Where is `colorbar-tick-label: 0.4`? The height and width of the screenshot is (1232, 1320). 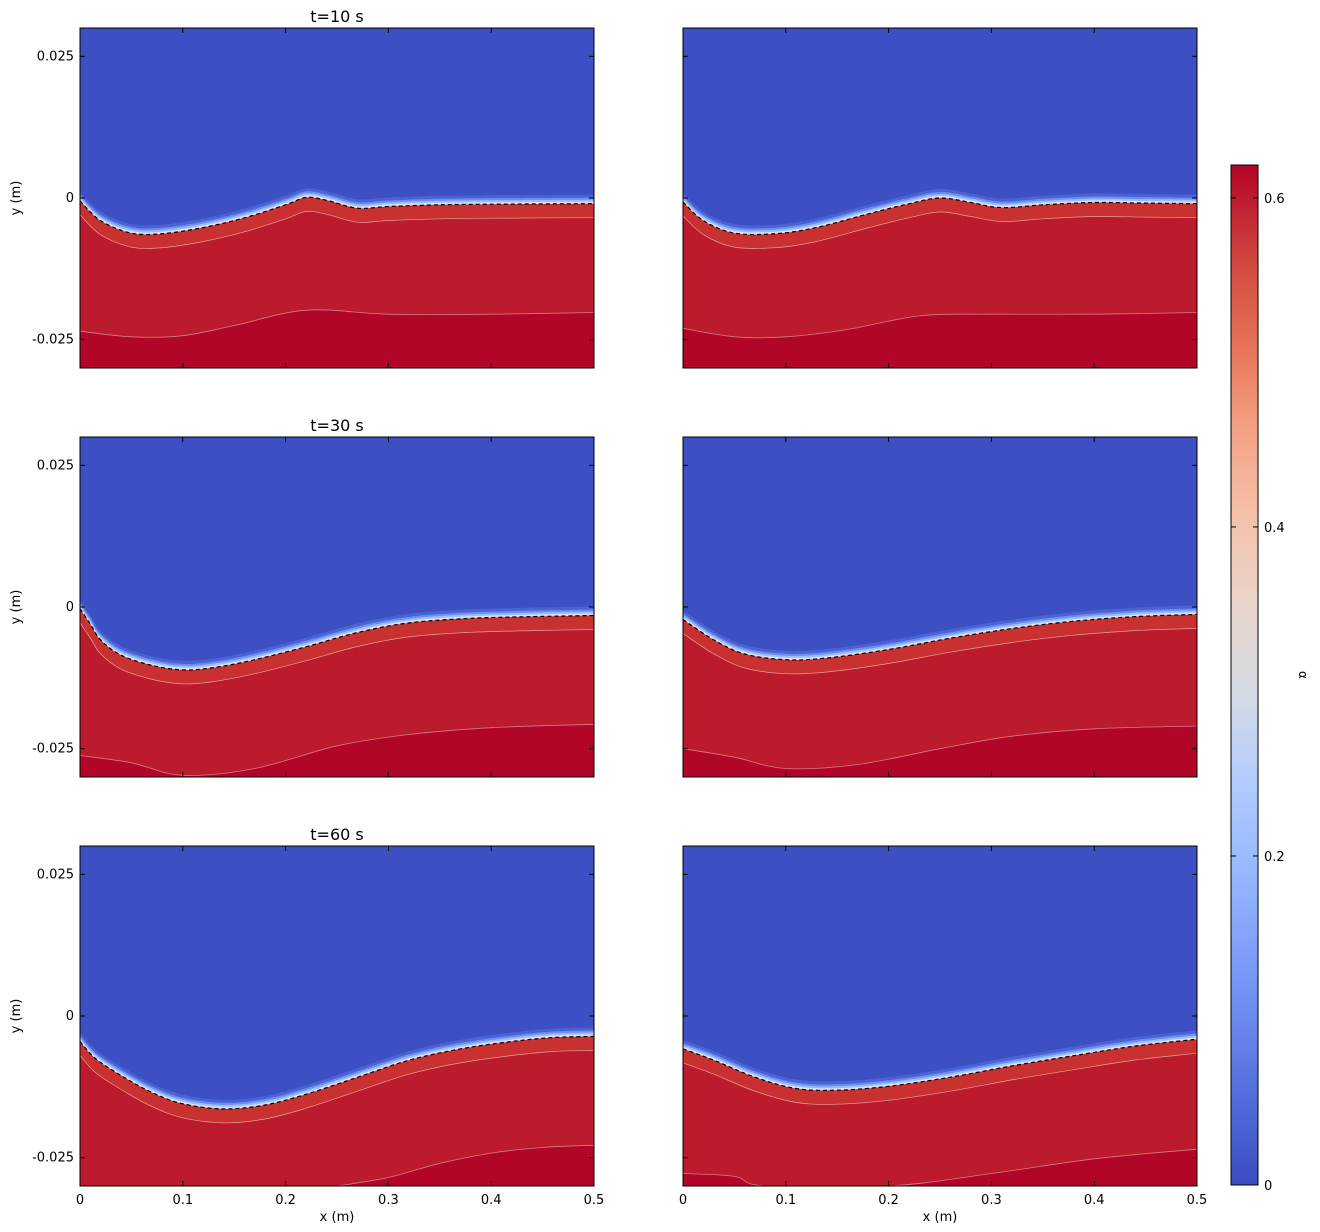
colorbar-tick-label: 0.4 is located at coordinates (1274, 528).